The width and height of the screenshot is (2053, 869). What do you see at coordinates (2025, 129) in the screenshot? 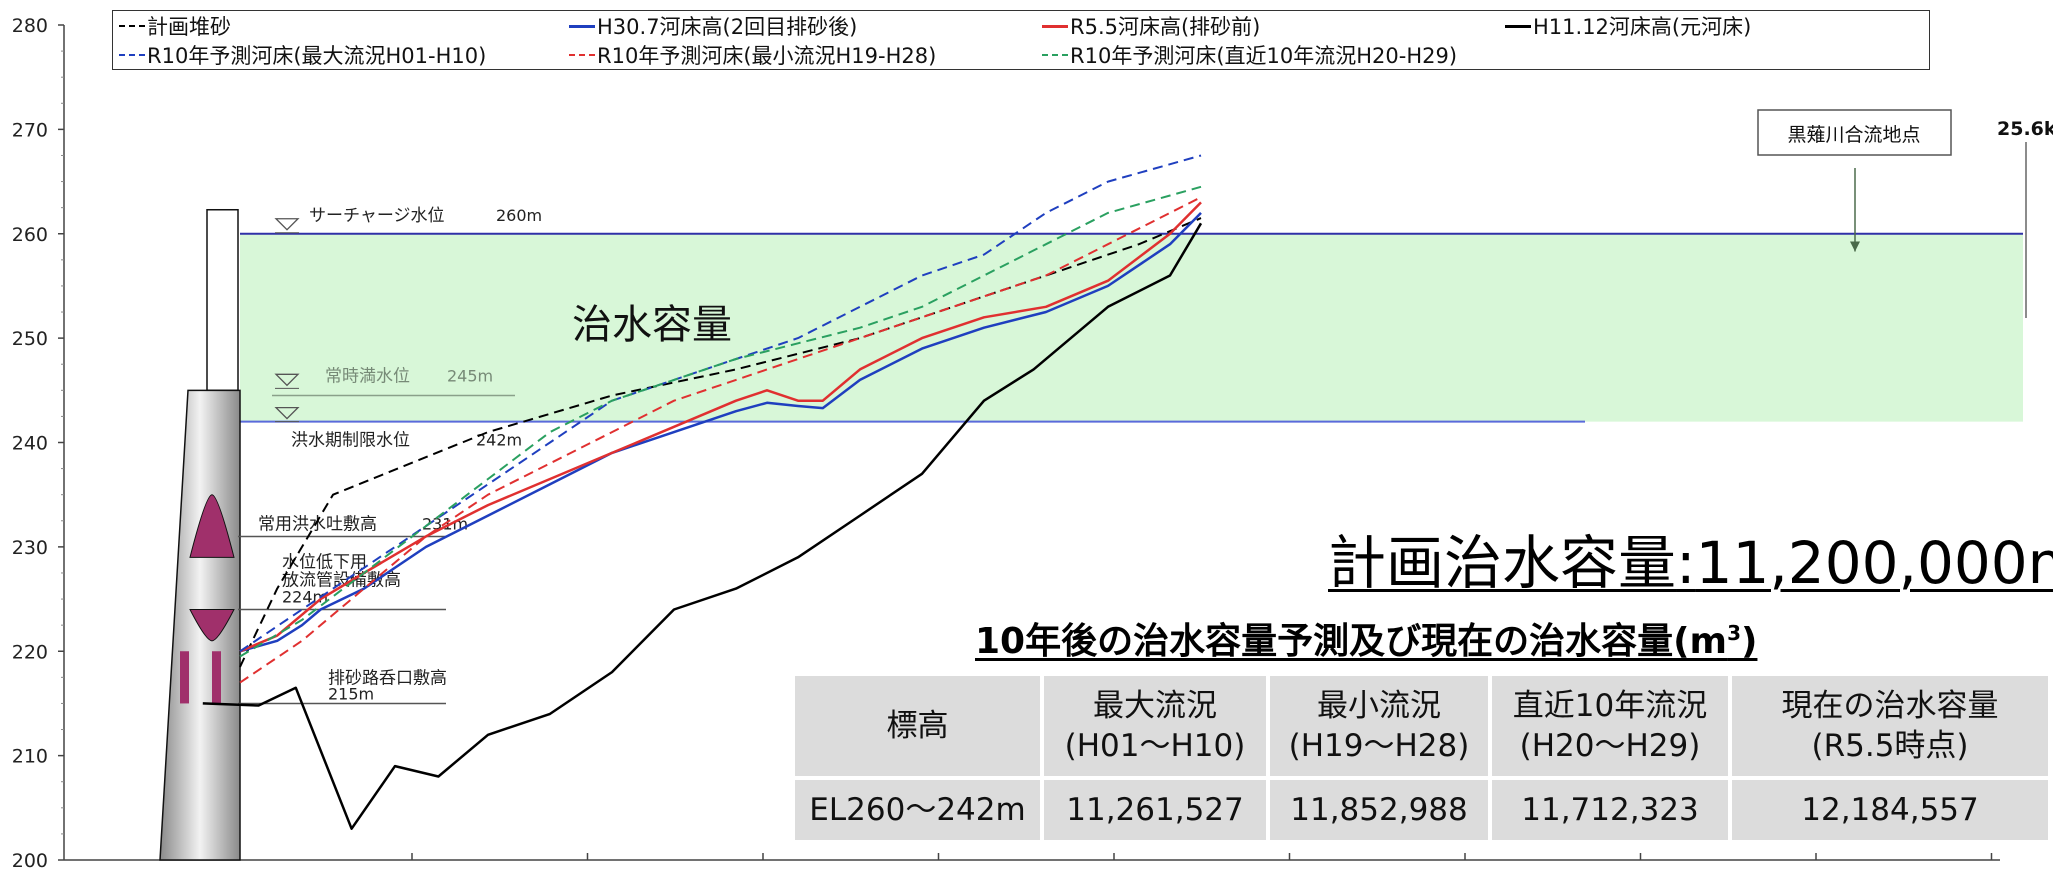
I see `distance-label: 25.6k` at bounding box center [2025, 129].